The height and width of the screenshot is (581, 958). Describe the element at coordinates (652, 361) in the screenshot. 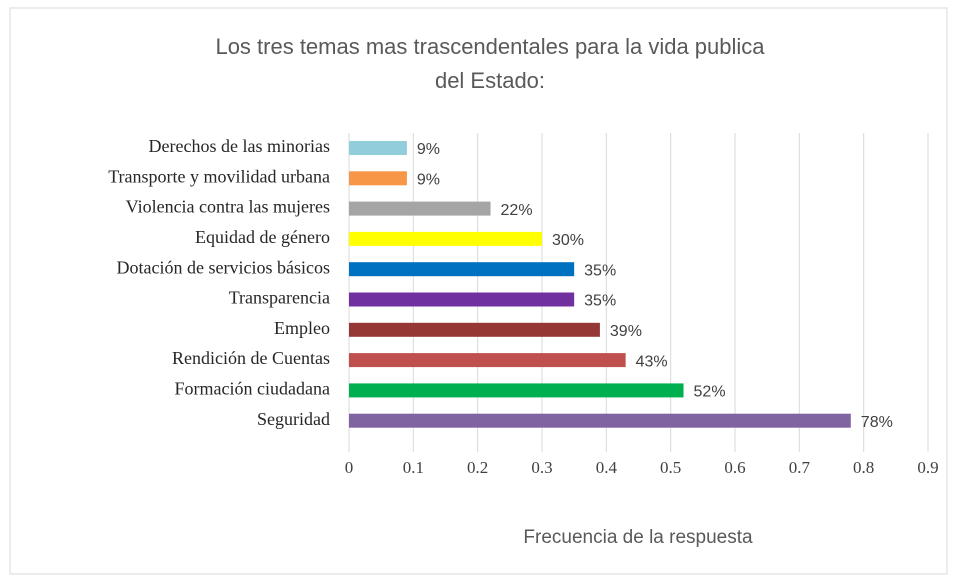

I see `data-label: 43%` at that location.